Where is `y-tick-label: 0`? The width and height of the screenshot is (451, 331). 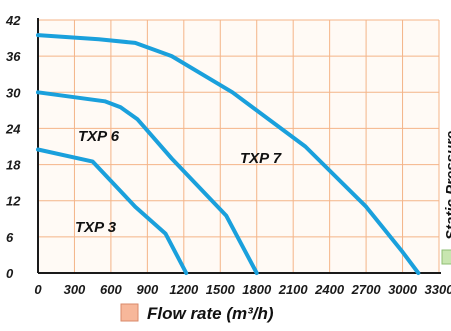 y-tick-label: 0 is located at coordinates (10, 273).